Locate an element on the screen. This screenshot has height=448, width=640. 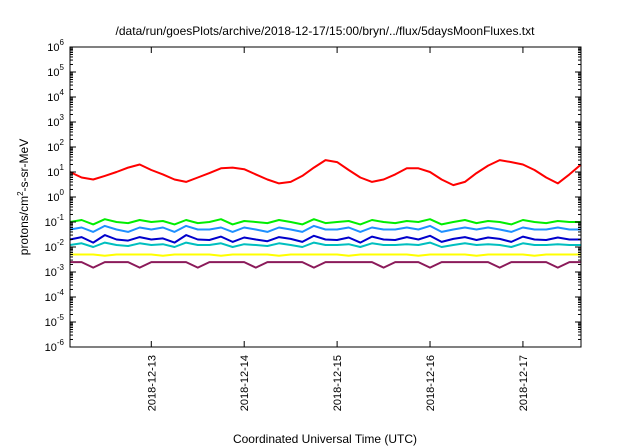
y-tick-label: 10⁵ is located at coordinates (55, 71).